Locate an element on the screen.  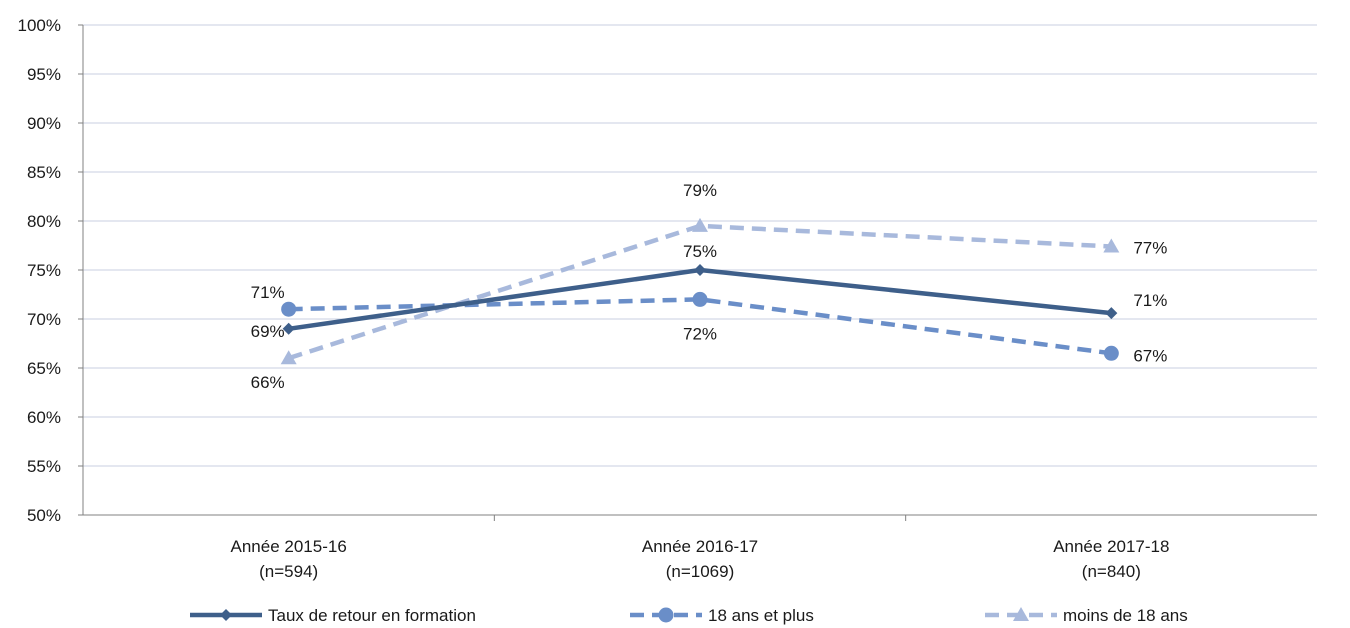
y-tick-label: 90% is located at coordinates (44, 123).